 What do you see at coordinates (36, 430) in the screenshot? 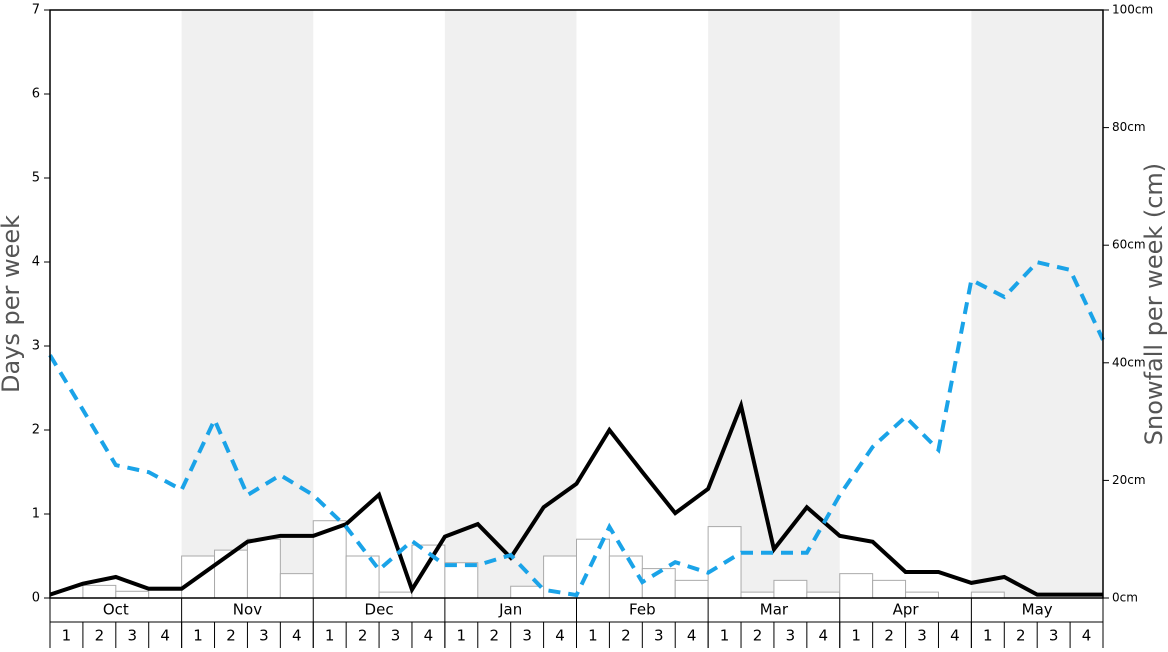
I see `y-tick-label: 2` at bounding box center [36, 430].